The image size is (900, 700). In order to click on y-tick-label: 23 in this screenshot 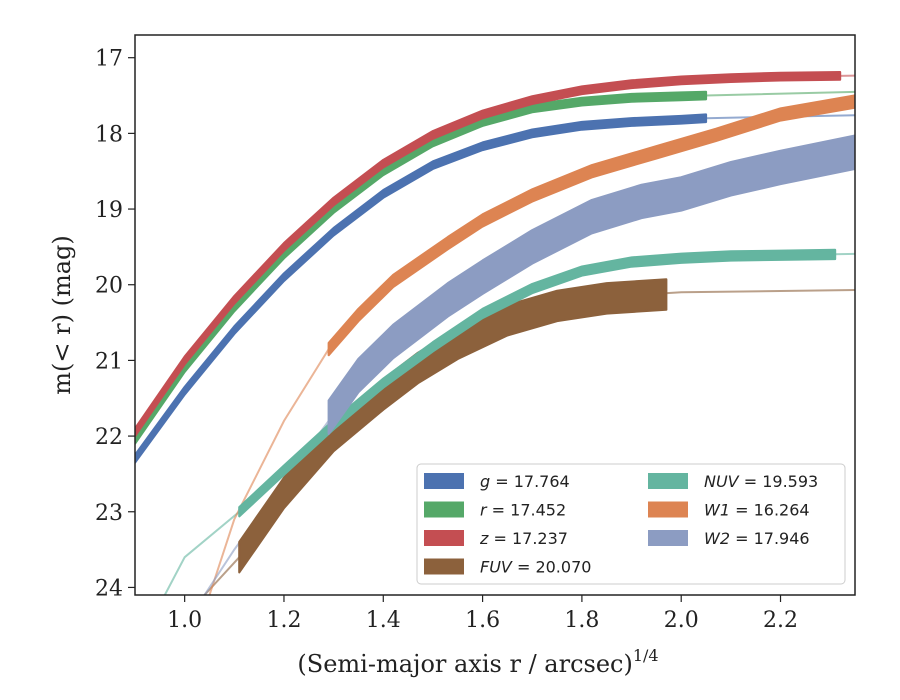, I will do `click(109, 513)`.